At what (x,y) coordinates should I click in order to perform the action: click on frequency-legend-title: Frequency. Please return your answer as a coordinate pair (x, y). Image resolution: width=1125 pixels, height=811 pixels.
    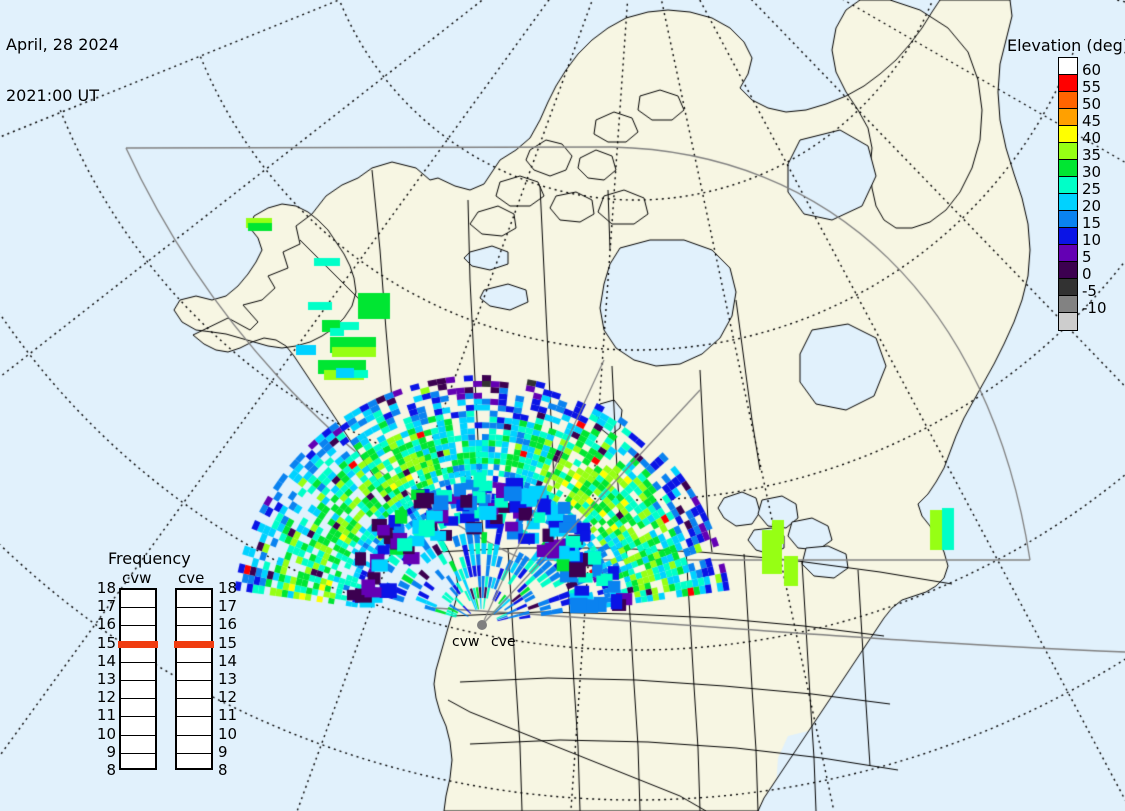
    Looking at the image, I should click on (149, 558).